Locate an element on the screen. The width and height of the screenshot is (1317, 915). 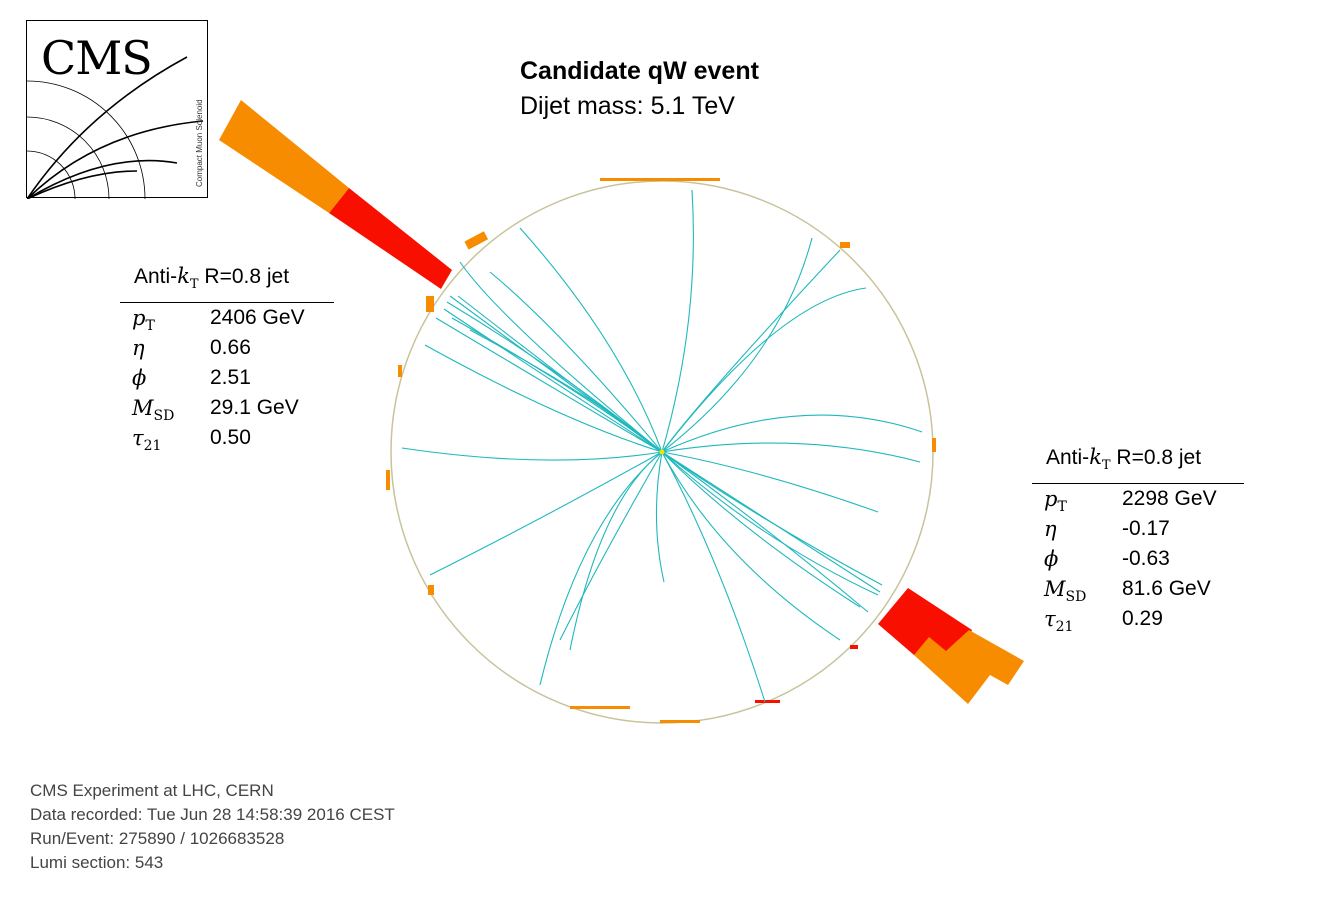
jet2-row-tau21: τ21 0.29 is located at coordinates (1138, 619).